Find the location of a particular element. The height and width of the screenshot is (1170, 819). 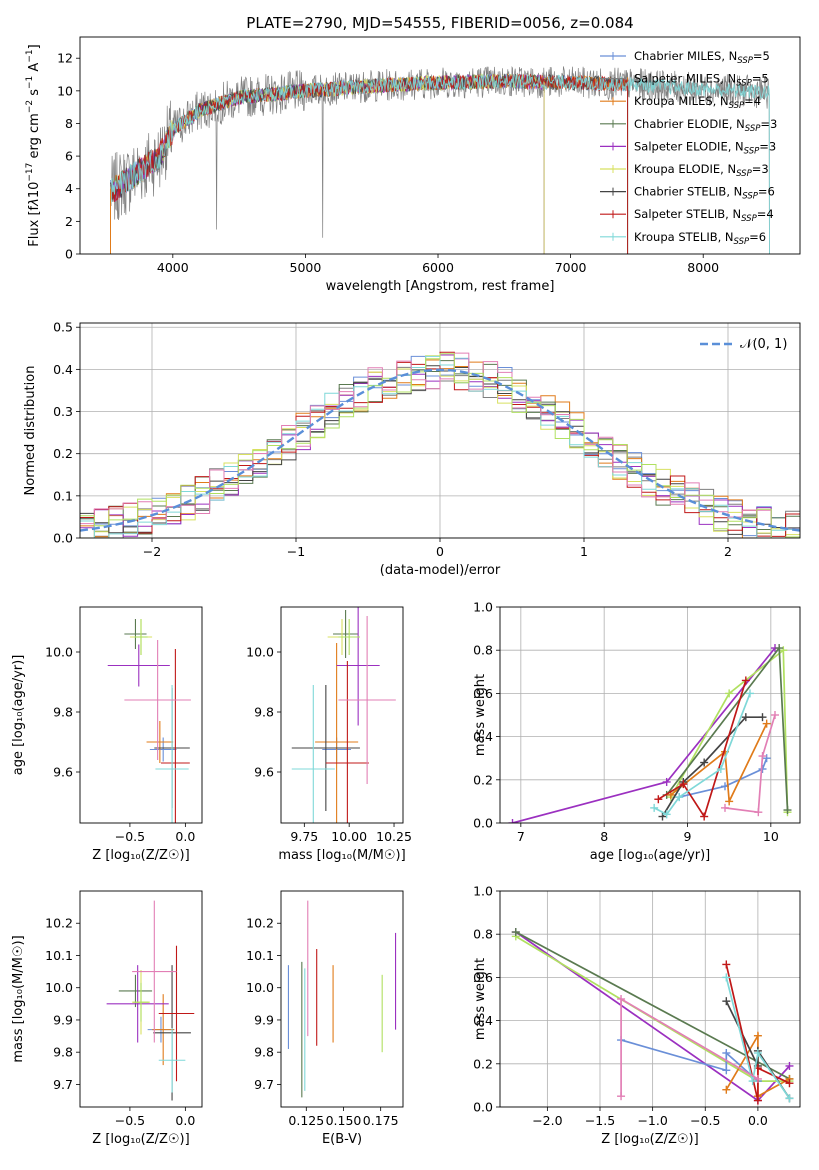

y-tick-label: 9.7 is located at coordinates (264, 1084).